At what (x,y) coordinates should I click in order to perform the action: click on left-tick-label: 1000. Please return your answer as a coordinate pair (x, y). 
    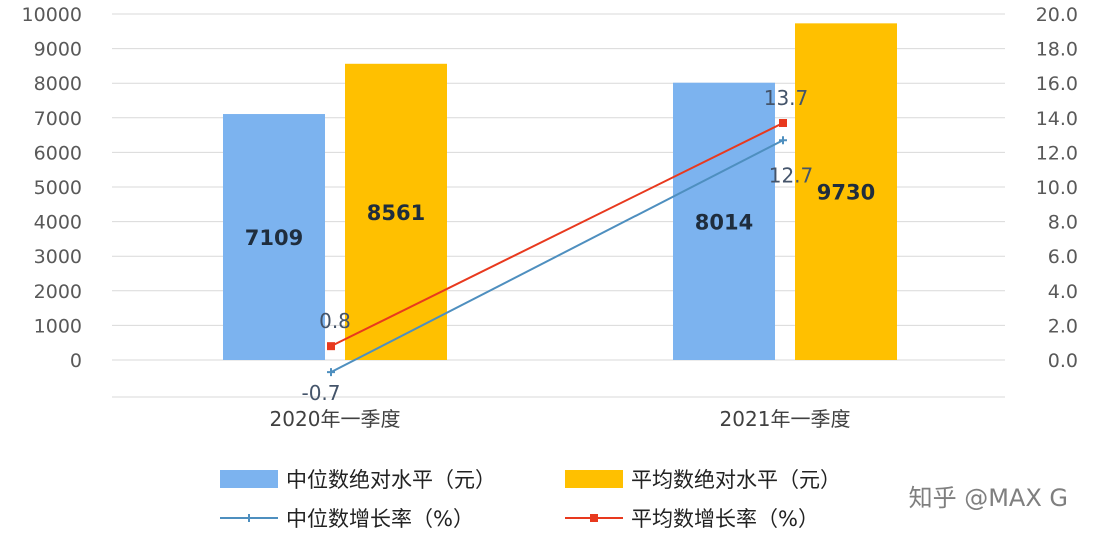
    Looking at the image, I should click on (58, 326).